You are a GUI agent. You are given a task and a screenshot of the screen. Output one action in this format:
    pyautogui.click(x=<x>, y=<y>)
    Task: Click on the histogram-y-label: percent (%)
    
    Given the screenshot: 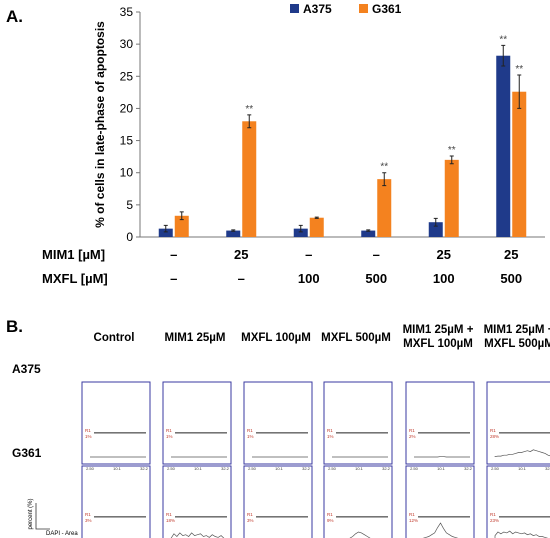 What is the action you would take?
    pyautogui.click(x=31, y=513)
    